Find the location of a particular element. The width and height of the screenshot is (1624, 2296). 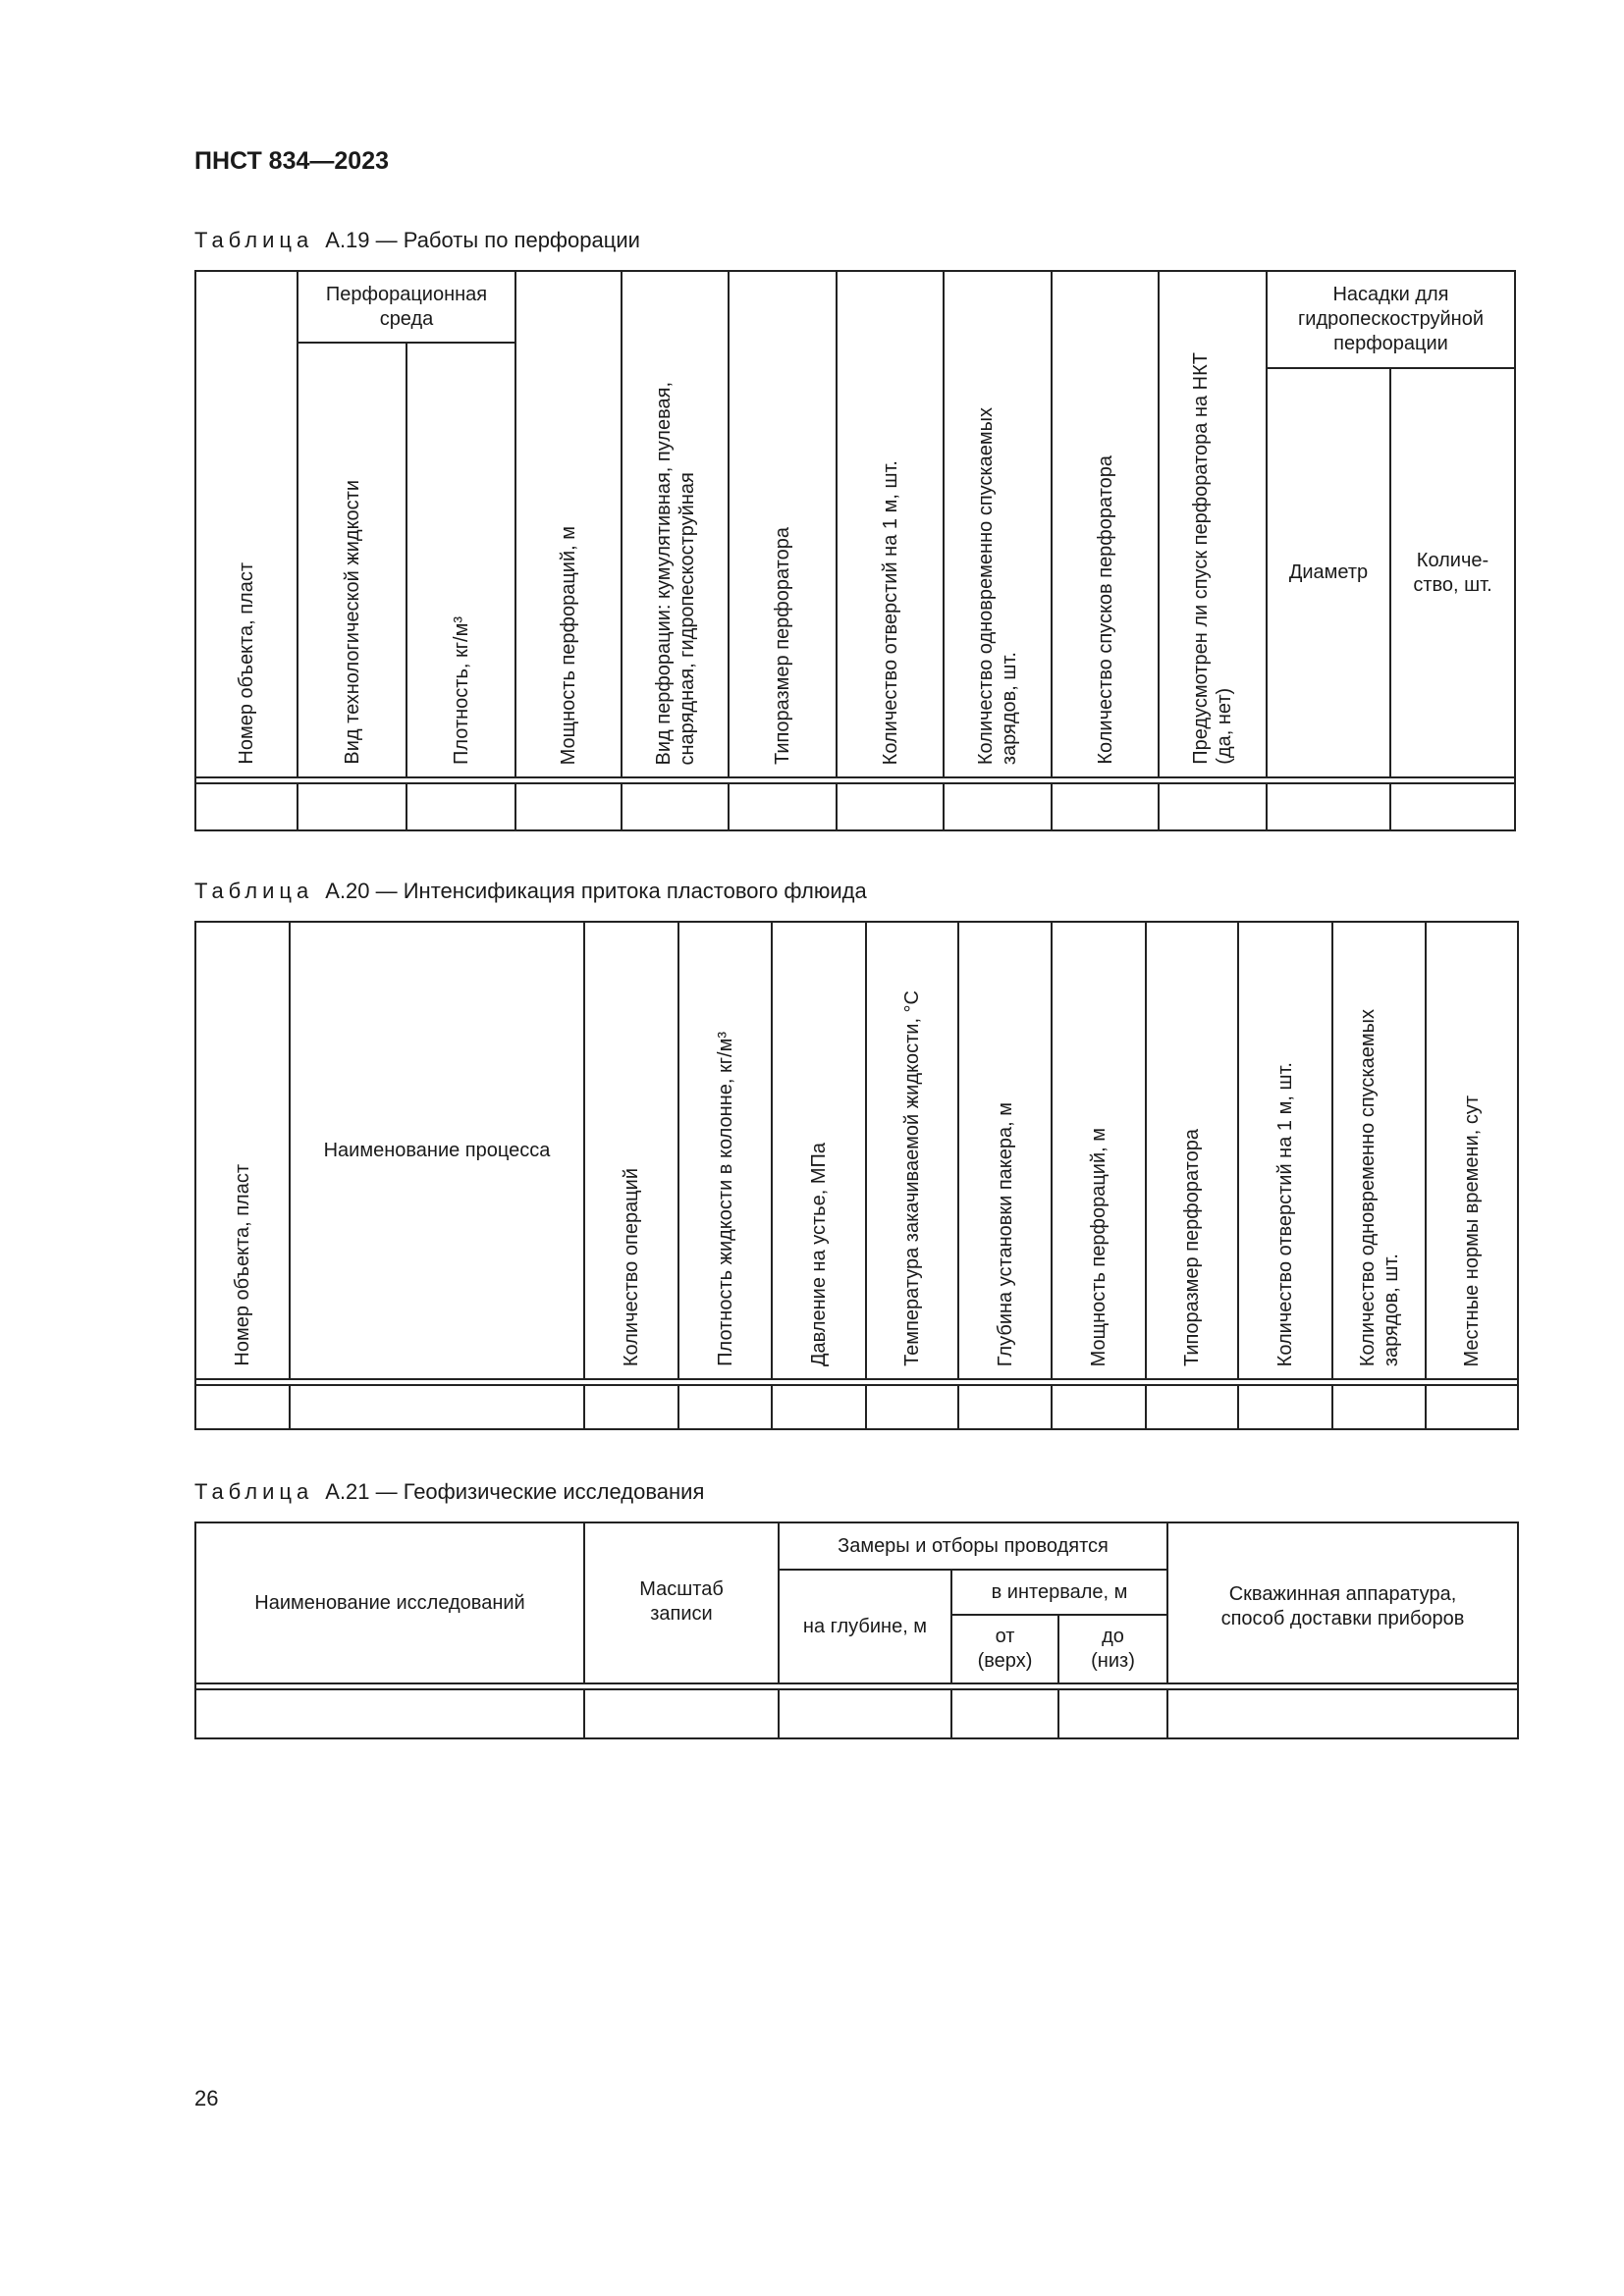

header-column: Плотность жидкости в колонне, кг/м³ is located at coordinates (725, 1150).